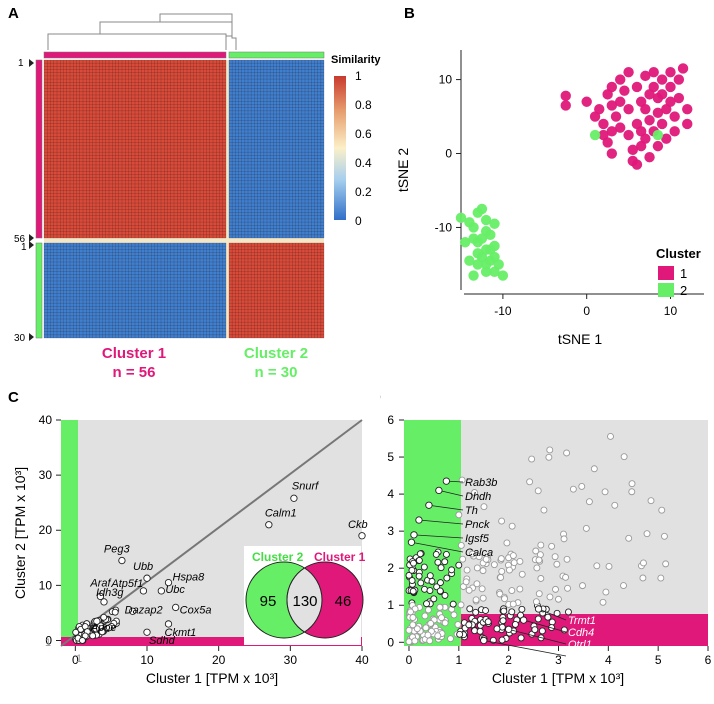  I want to click on scatter-d-y-tick-label: 3, so click(390, 531).